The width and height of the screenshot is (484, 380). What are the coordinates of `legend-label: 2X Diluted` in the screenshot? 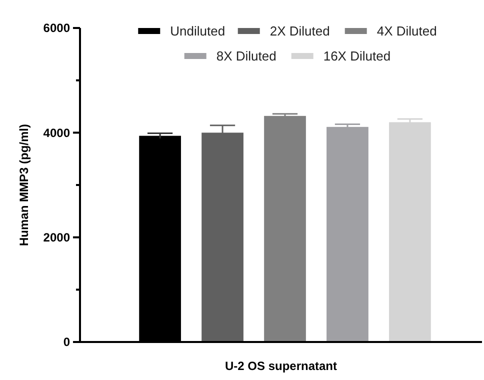 It's located at (300, 31).